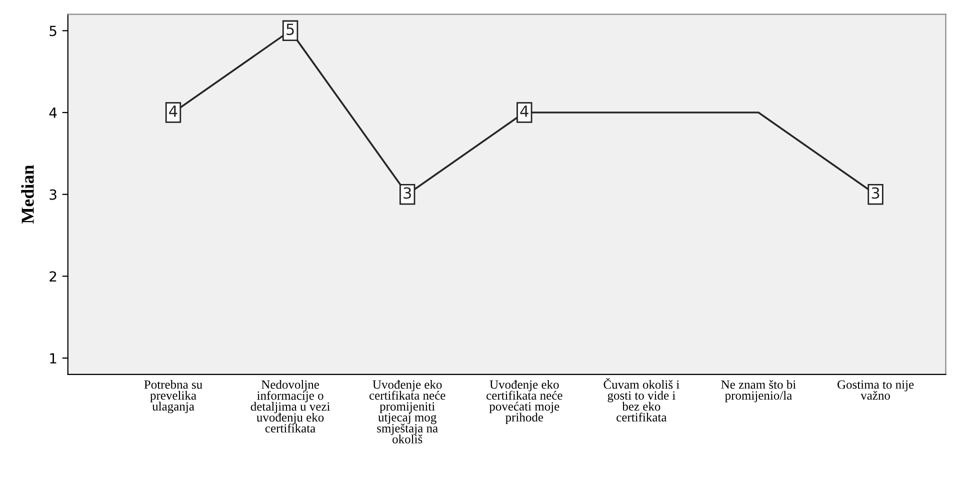 This screenshot has height=477, width=970. What do you see at coordinates (407, 412) in the screenshot?
I see `x-tick-label: Uvođenje eko certifikata neće promijeniti utjecaj mog smještaja na okoliš` at bounding box center [407, 412].